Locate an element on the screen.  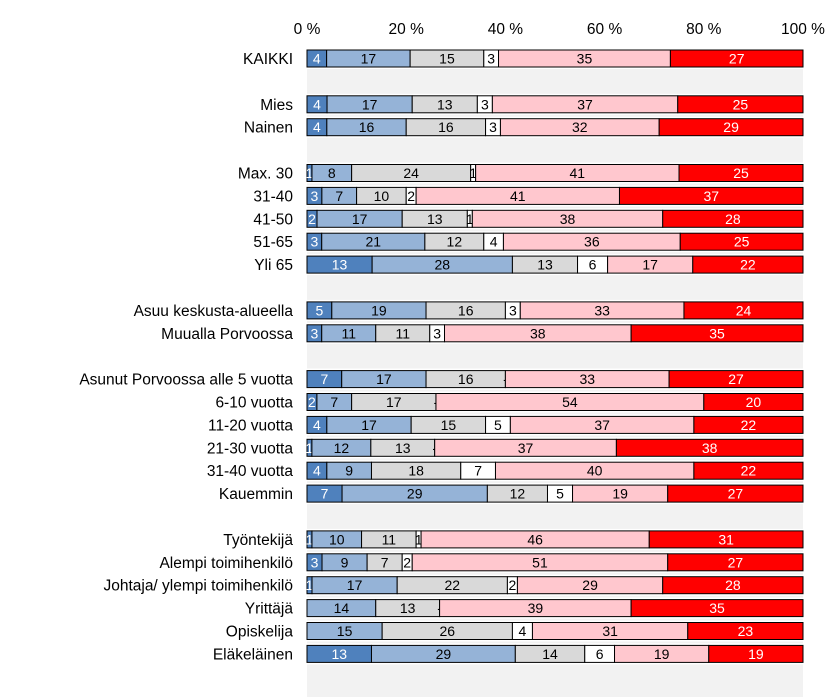
category-label: Opiskelija is located at coordinates (260, 632).